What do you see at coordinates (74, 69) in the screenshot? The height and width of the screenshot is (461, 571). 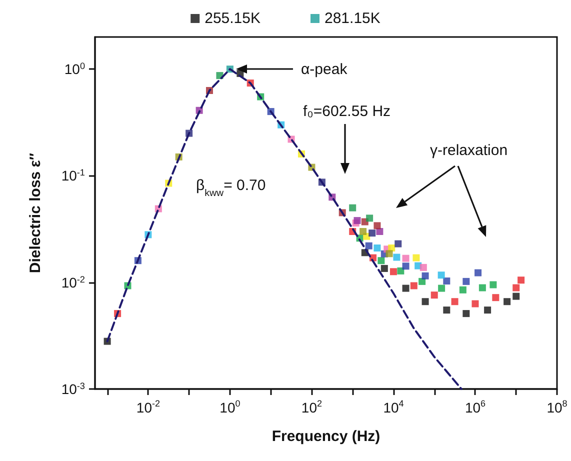 I see `y-tick-label: 10$^{0}$` at bounding box center [74, 69].